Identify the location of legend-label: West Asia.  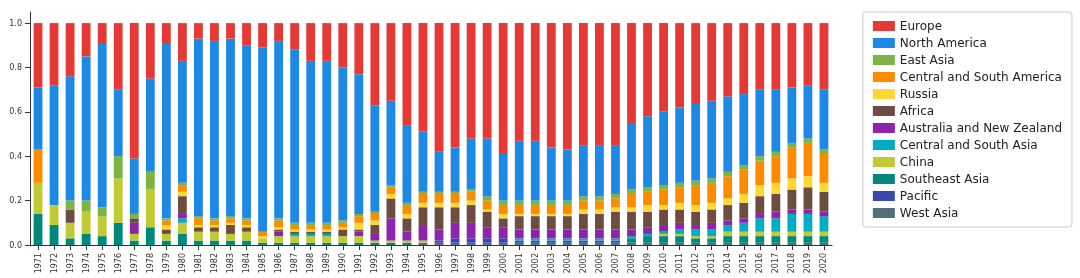
(929, 213).